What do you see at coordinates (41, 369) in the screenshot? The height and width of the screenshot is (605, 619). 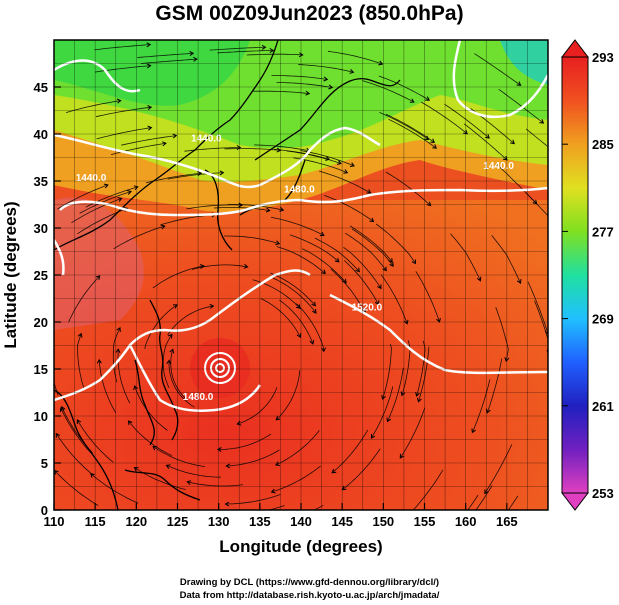 I see `y-tick-label: 15` at bounding box center [41, 369].